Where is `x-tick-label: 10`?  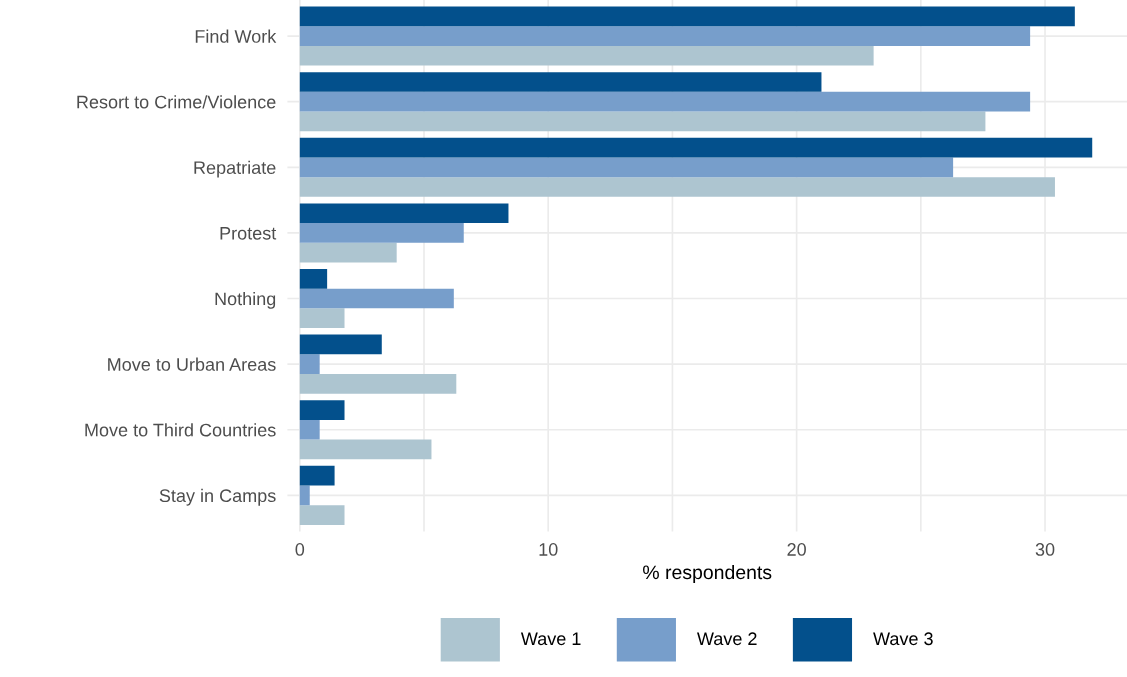 x-tick-label: 10 is located at coordinates (548, 549).